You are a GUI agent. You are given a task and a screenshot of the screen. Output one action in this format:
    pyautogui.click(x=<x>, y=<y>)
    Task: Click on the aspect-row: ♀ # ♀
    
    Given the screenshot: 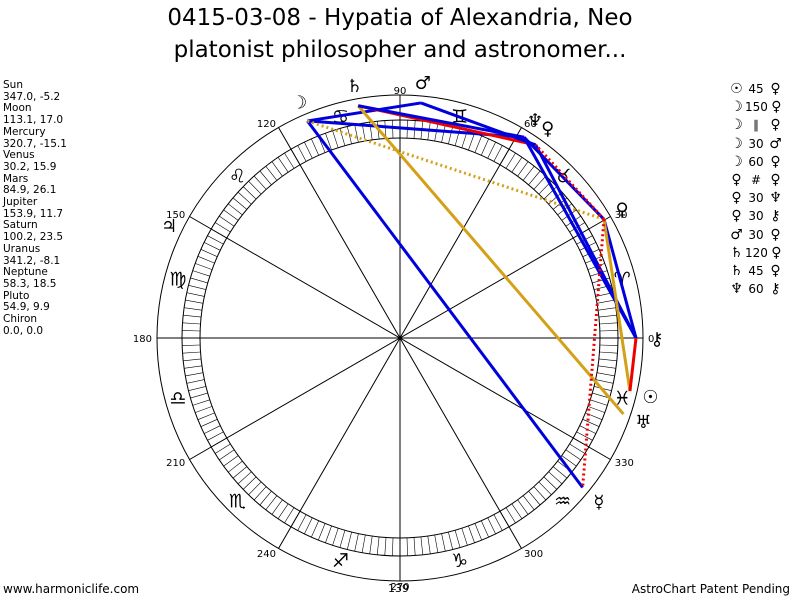 What is the action you would take?
    pyautogui.click(x=756, y=180)
    